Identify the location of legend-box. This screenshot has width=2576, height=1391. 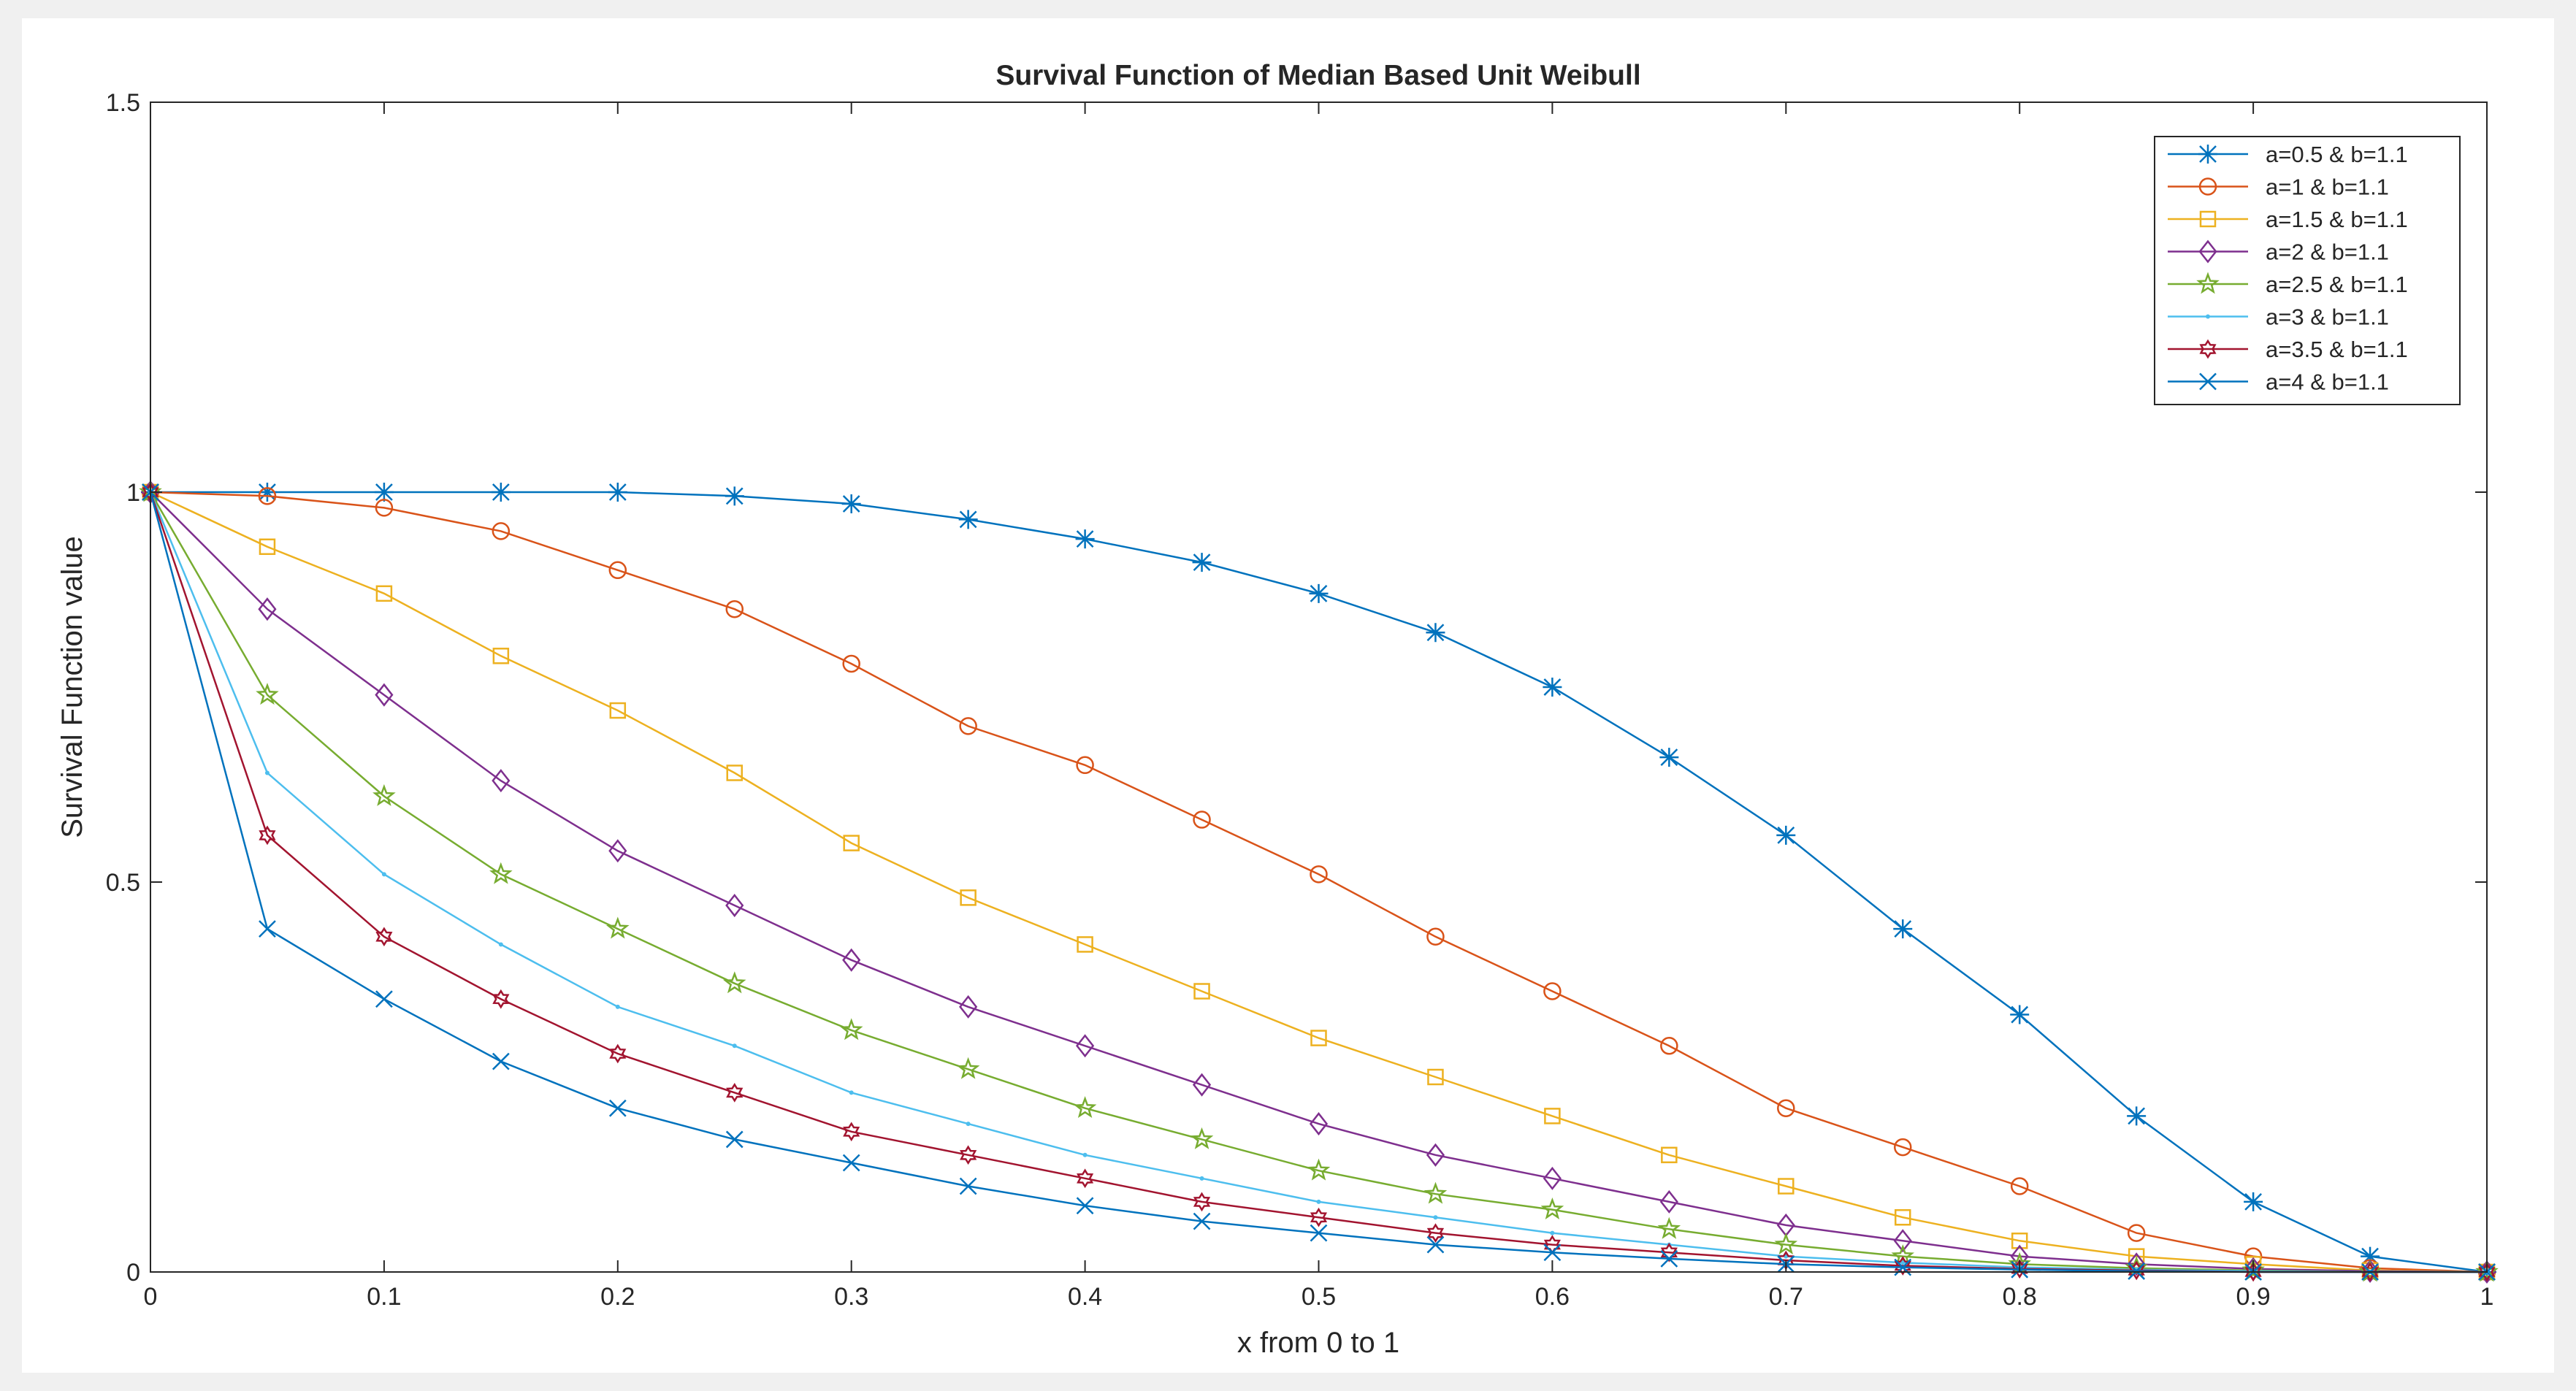
(2307, 270).